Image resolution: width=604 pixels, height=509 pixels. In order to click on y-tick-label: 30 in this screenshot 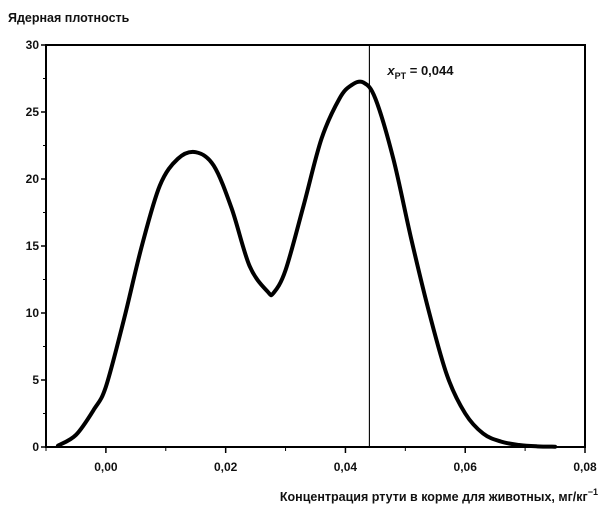, I will do `click(33, 45)`.